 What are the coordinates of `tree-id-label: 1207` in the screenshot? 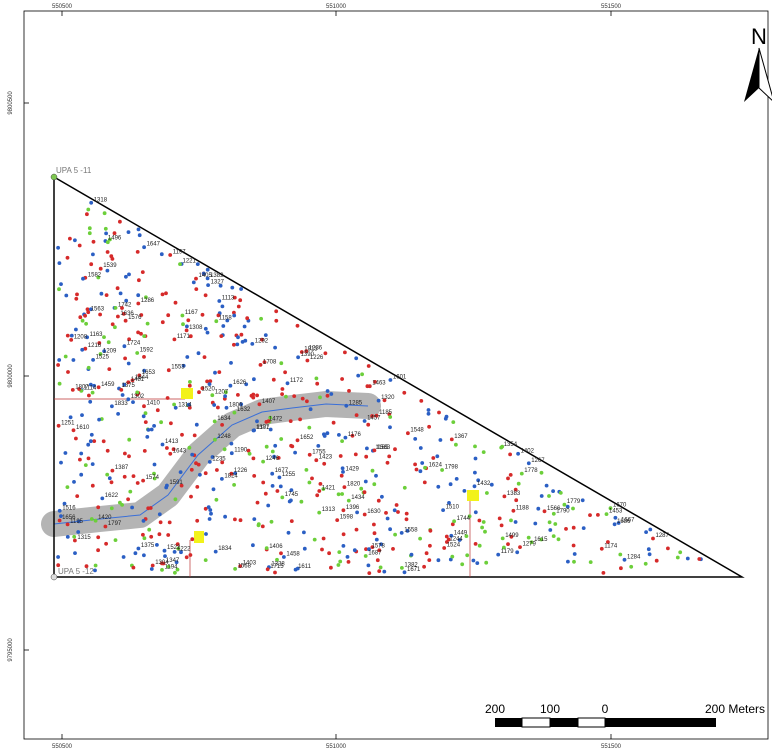 It's located at (222, 393).